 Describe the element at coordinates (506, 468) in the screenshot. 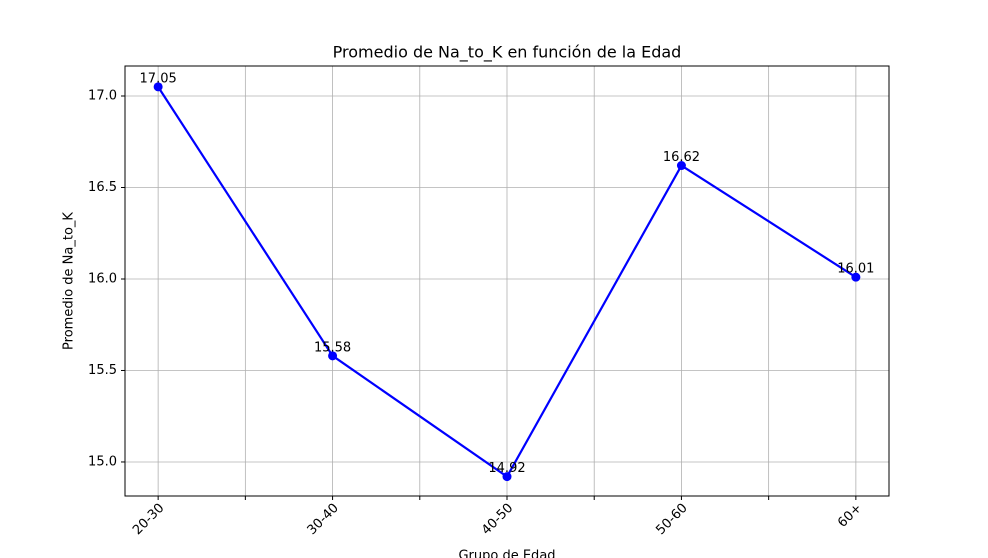

I see `data-label: 14.92` at that location.